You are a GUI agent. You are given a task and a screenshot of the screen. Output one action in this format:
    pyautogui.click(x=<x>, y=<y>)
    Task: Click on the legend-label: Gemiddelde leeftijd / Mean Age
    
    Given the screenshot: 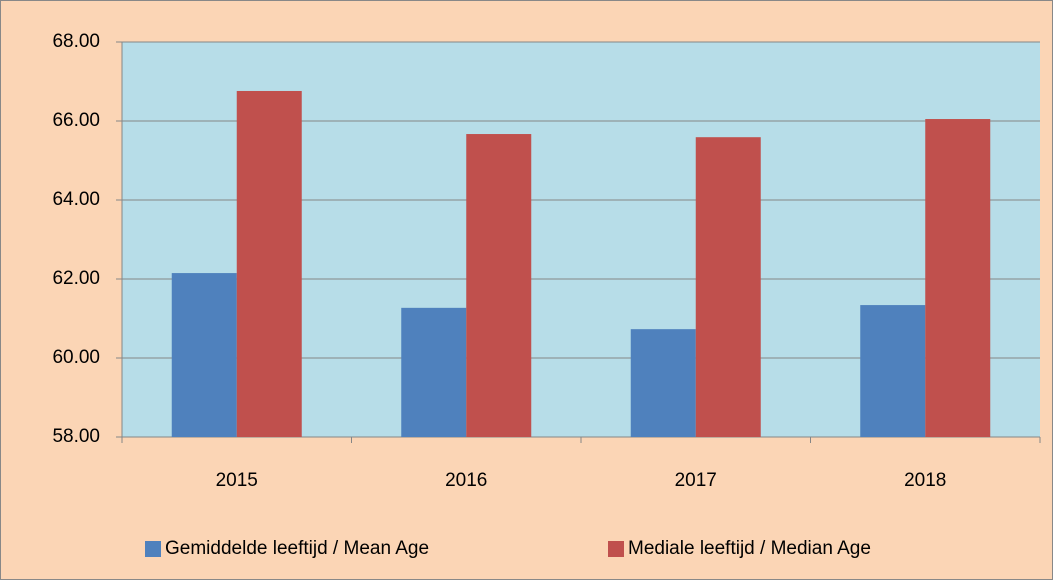 What is the action you would take?
    pyautogui.click(x=297, y=548)
    